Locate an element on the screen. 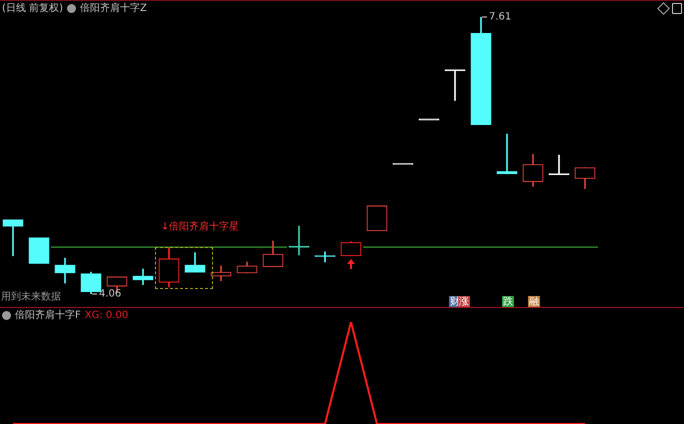  chart-title: 倍阳齐肩十字F is located at coordinates (48, 315).